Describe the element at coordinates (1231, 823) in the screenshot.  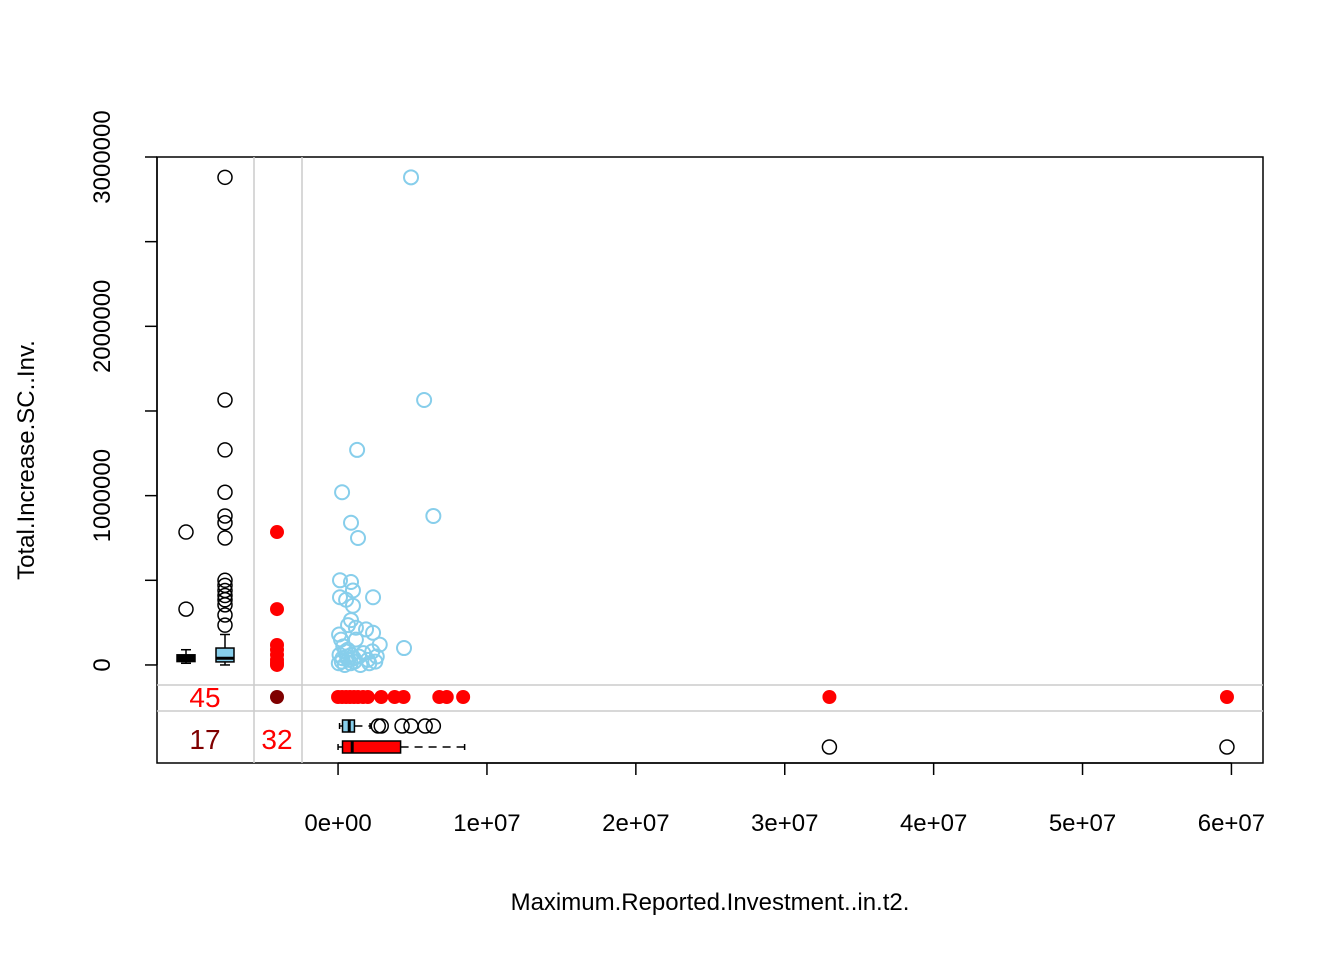
I see `x-tick-label: 6e+07` at that location.